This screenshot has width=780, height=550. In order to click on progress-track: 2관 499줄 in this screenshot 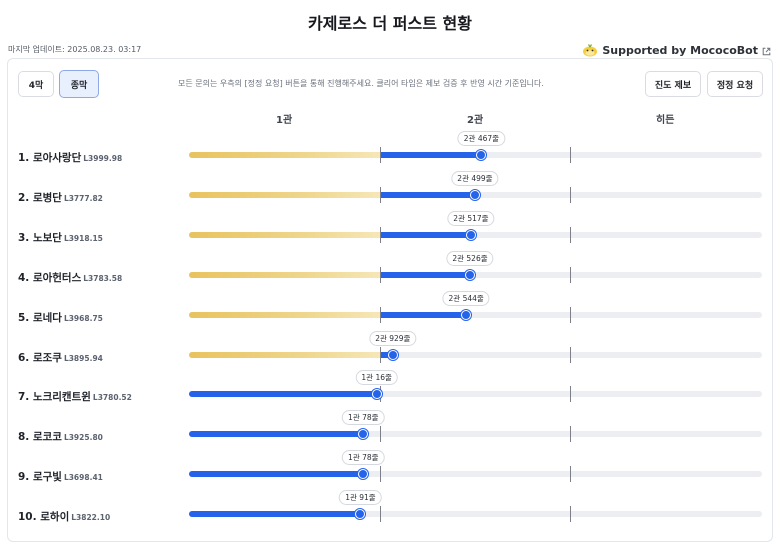, I will do `click(475, 186)`.